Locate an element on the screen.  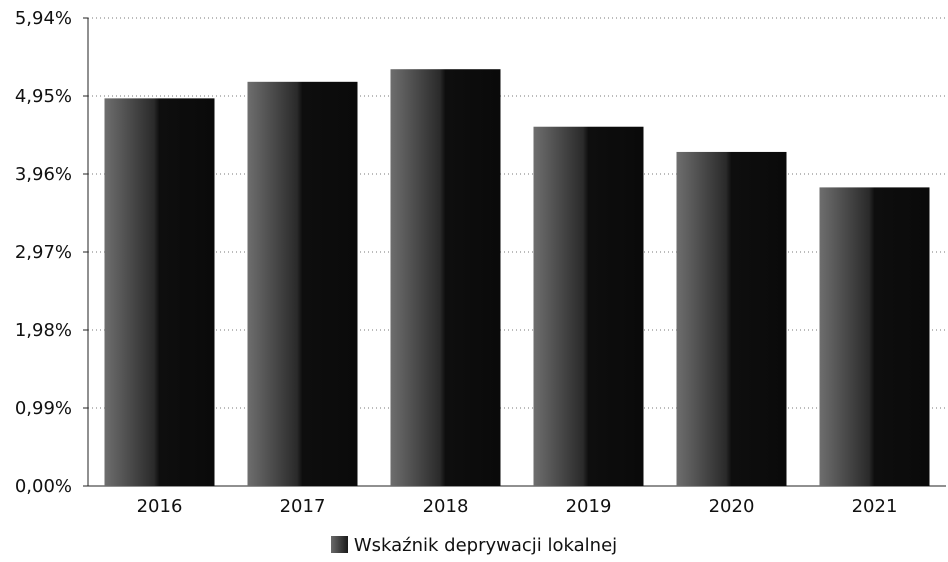
bar-2019 is located at coordinates (588, 306).